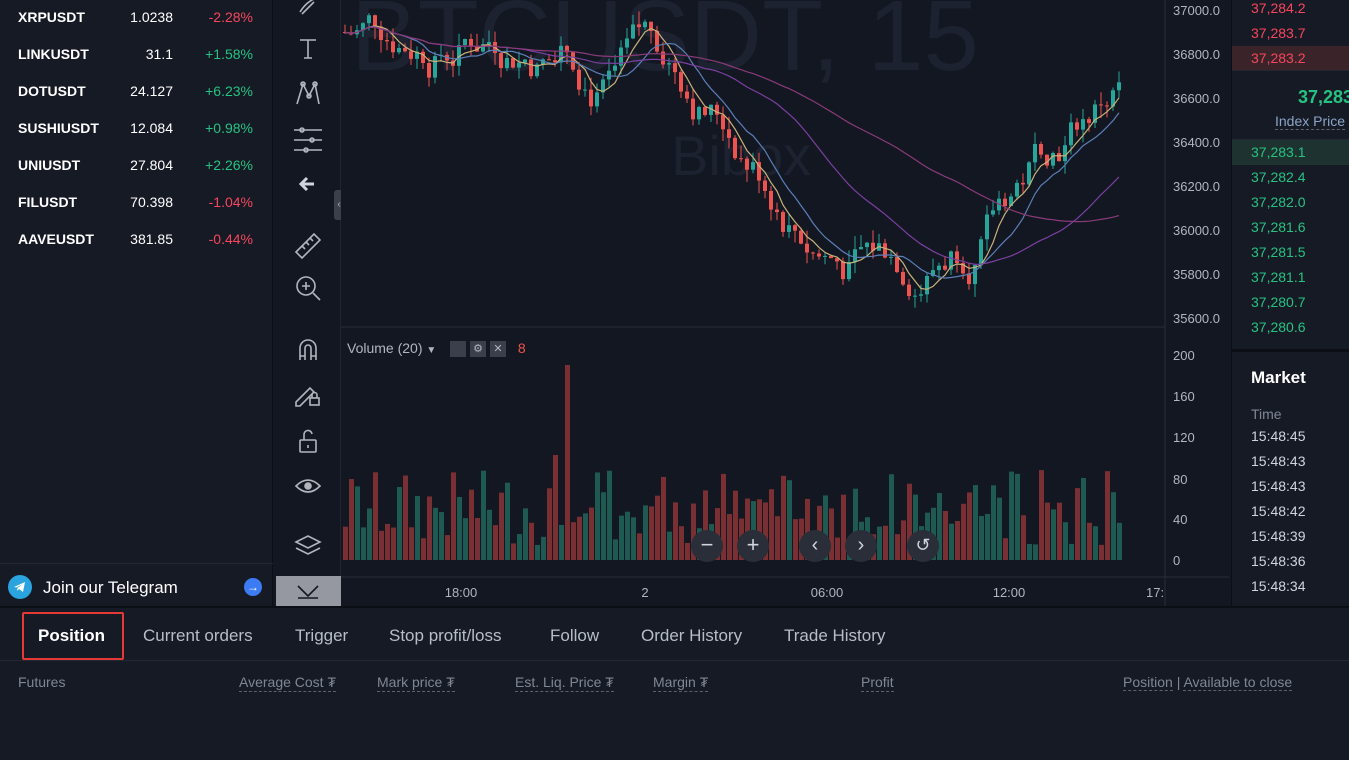 This screenshot has height=760, width=1349. What do you see at coordinates (1278, 33) in the screenshot?
I see `ask-price: 37,283.7` at bounding box center [1278, 33].